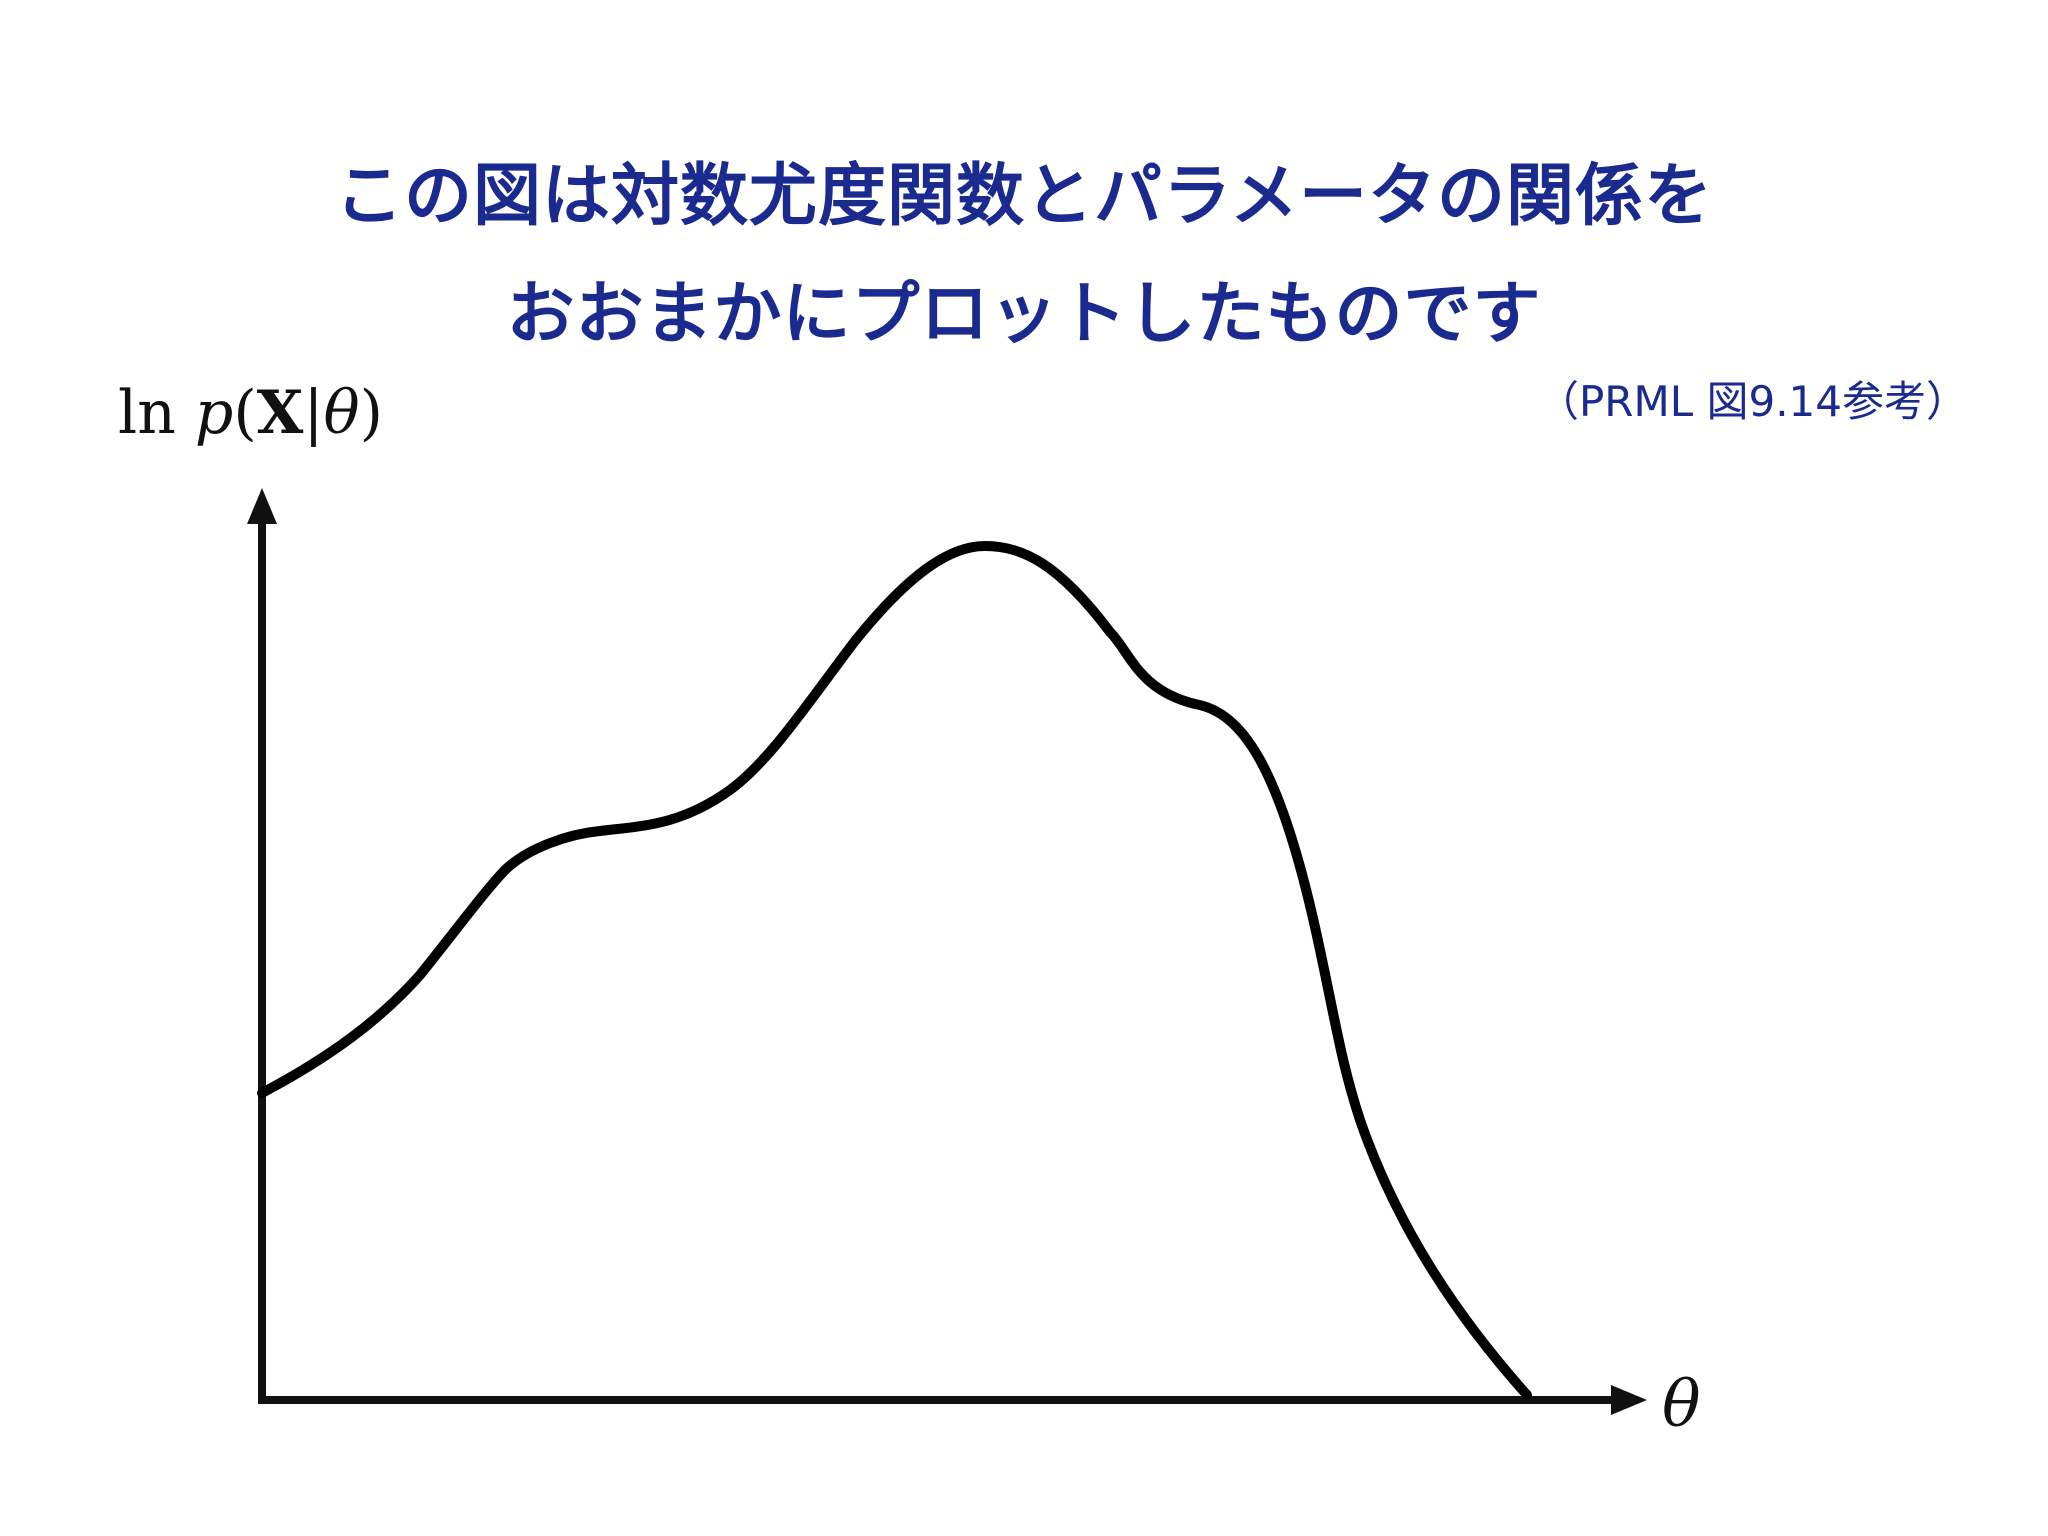 The height and width of the screenshot is (1536, 2048). I want to click on y-axis-label-close: ), so click(371, 413).